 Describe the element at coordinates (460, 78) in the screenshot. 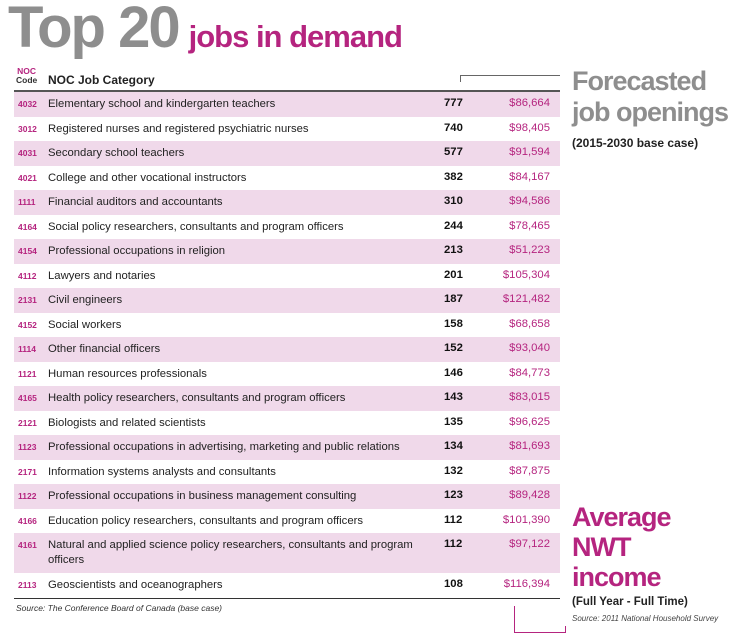

I see `forecast-bracket-tick` at that location.